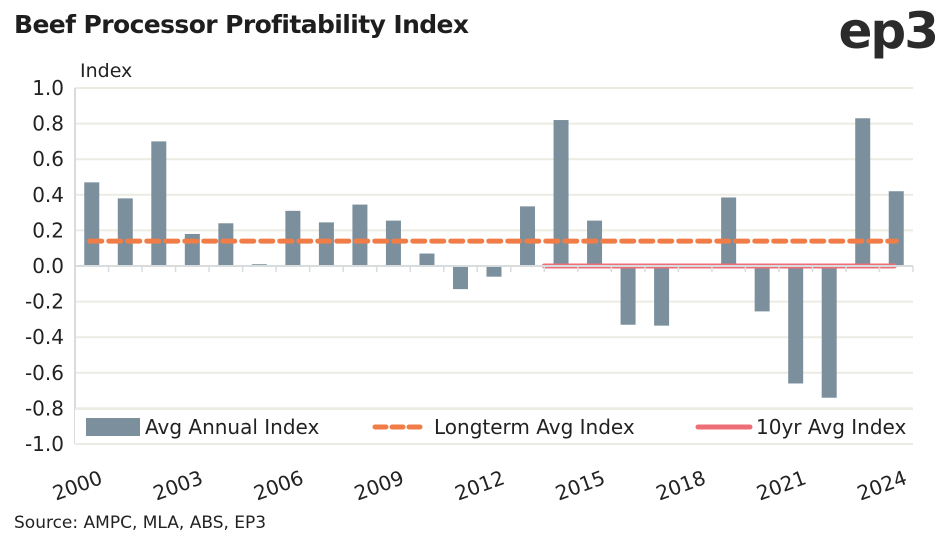 The image size is (947, 543). What do you see at coordinates (106, 71) in the screenshot?
I see `y-axis-title: Index` at bounding box center [106, 71].